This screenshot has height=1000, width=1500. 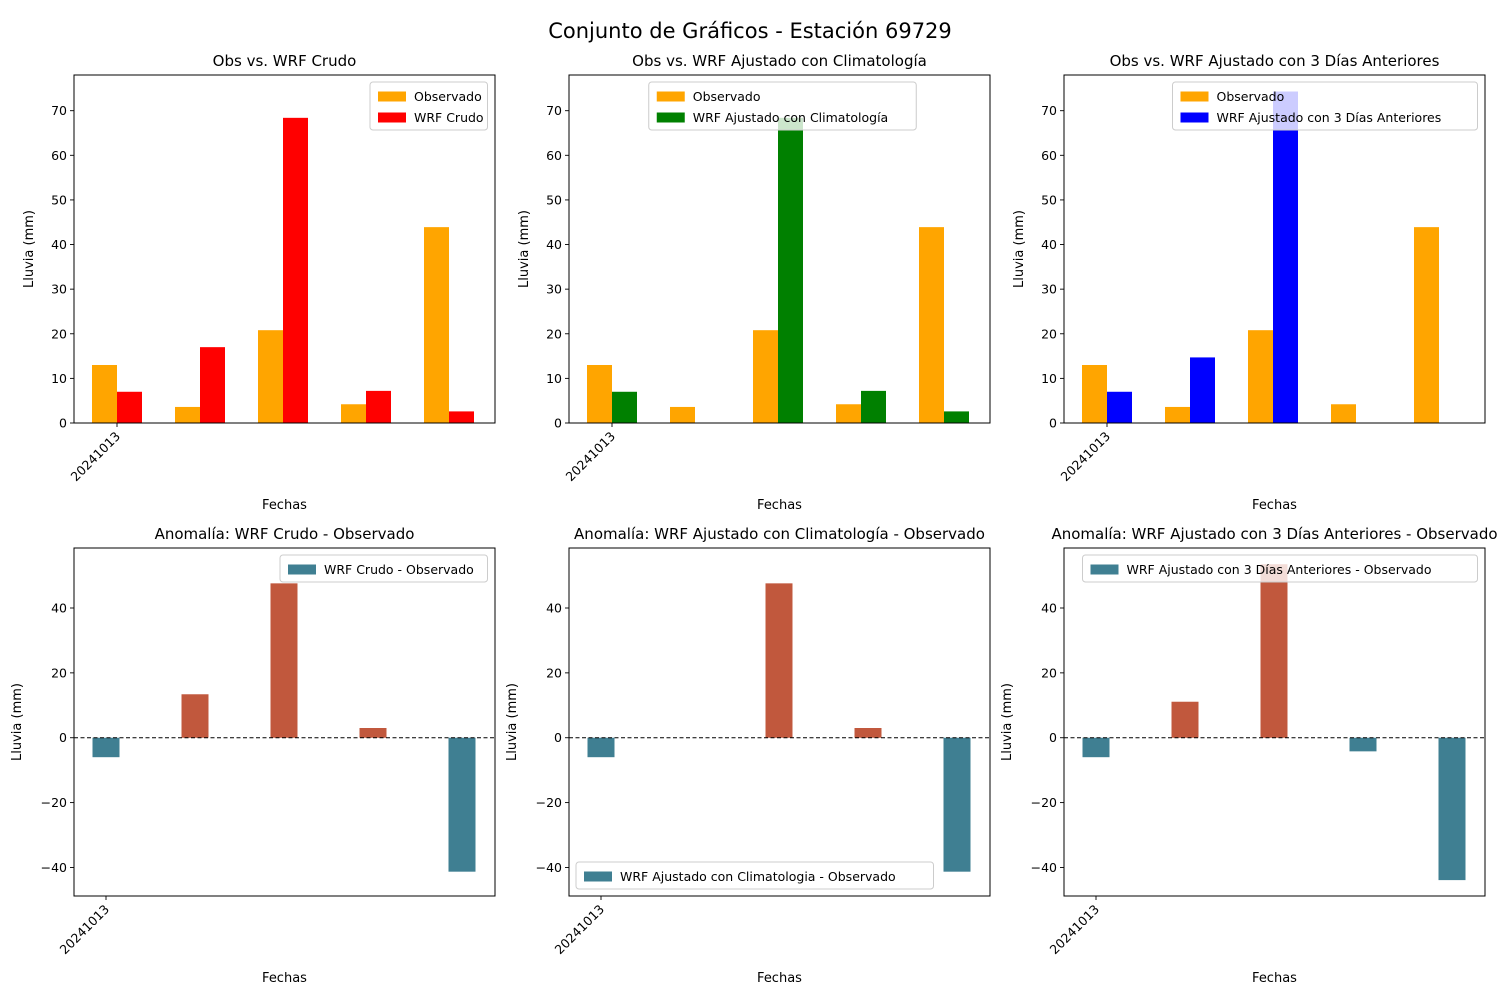 What do you see at coordinates (285, 534) in the screenshot?
I see `subplot-title: Anomalía: WRF Crudo - Observado` at bounding box center [285, 534].